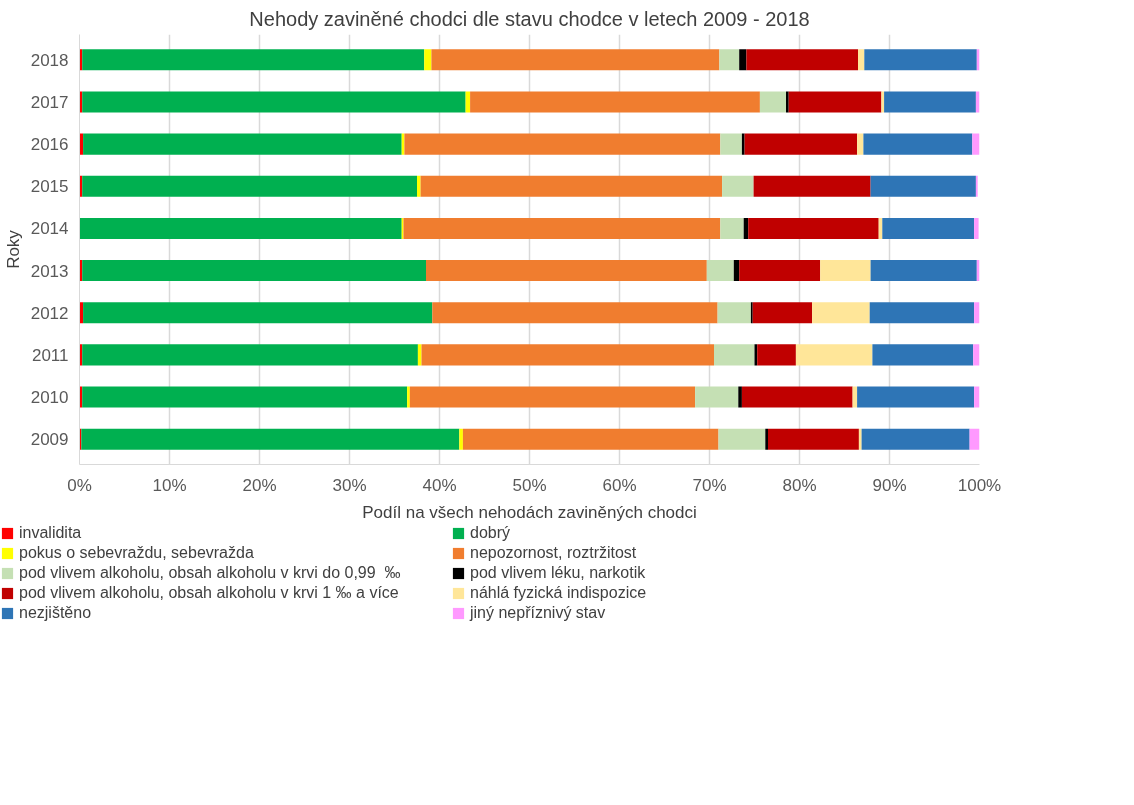 The image size is (1134, 805). What do you see at coordinates (49, 145) in the screenshot?
I see `y-tick-label: 2016` at bounding box center [49, 145].